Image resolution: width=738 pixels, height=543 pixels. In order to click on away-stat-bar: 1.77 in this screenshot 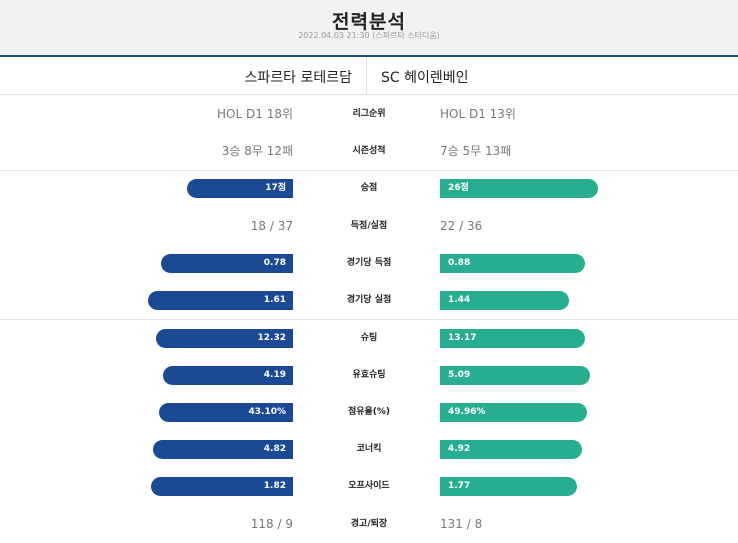, I will do `click(508, 486)`.